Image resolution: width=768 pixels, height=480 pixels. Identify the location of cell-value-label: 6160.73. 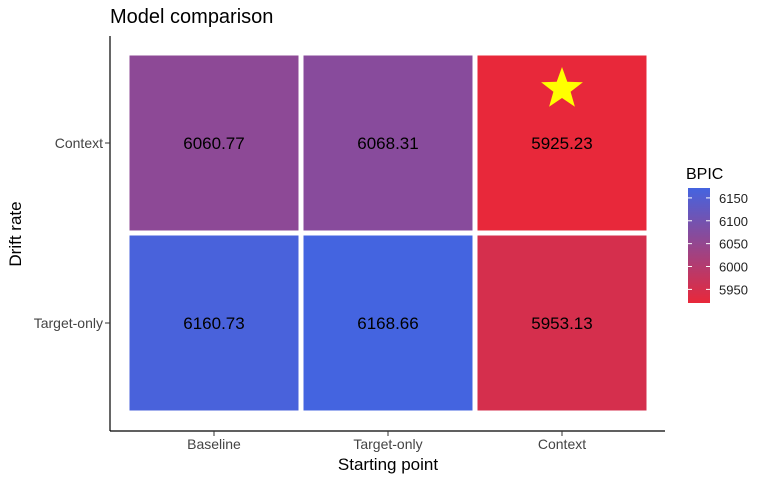
(213, 323).